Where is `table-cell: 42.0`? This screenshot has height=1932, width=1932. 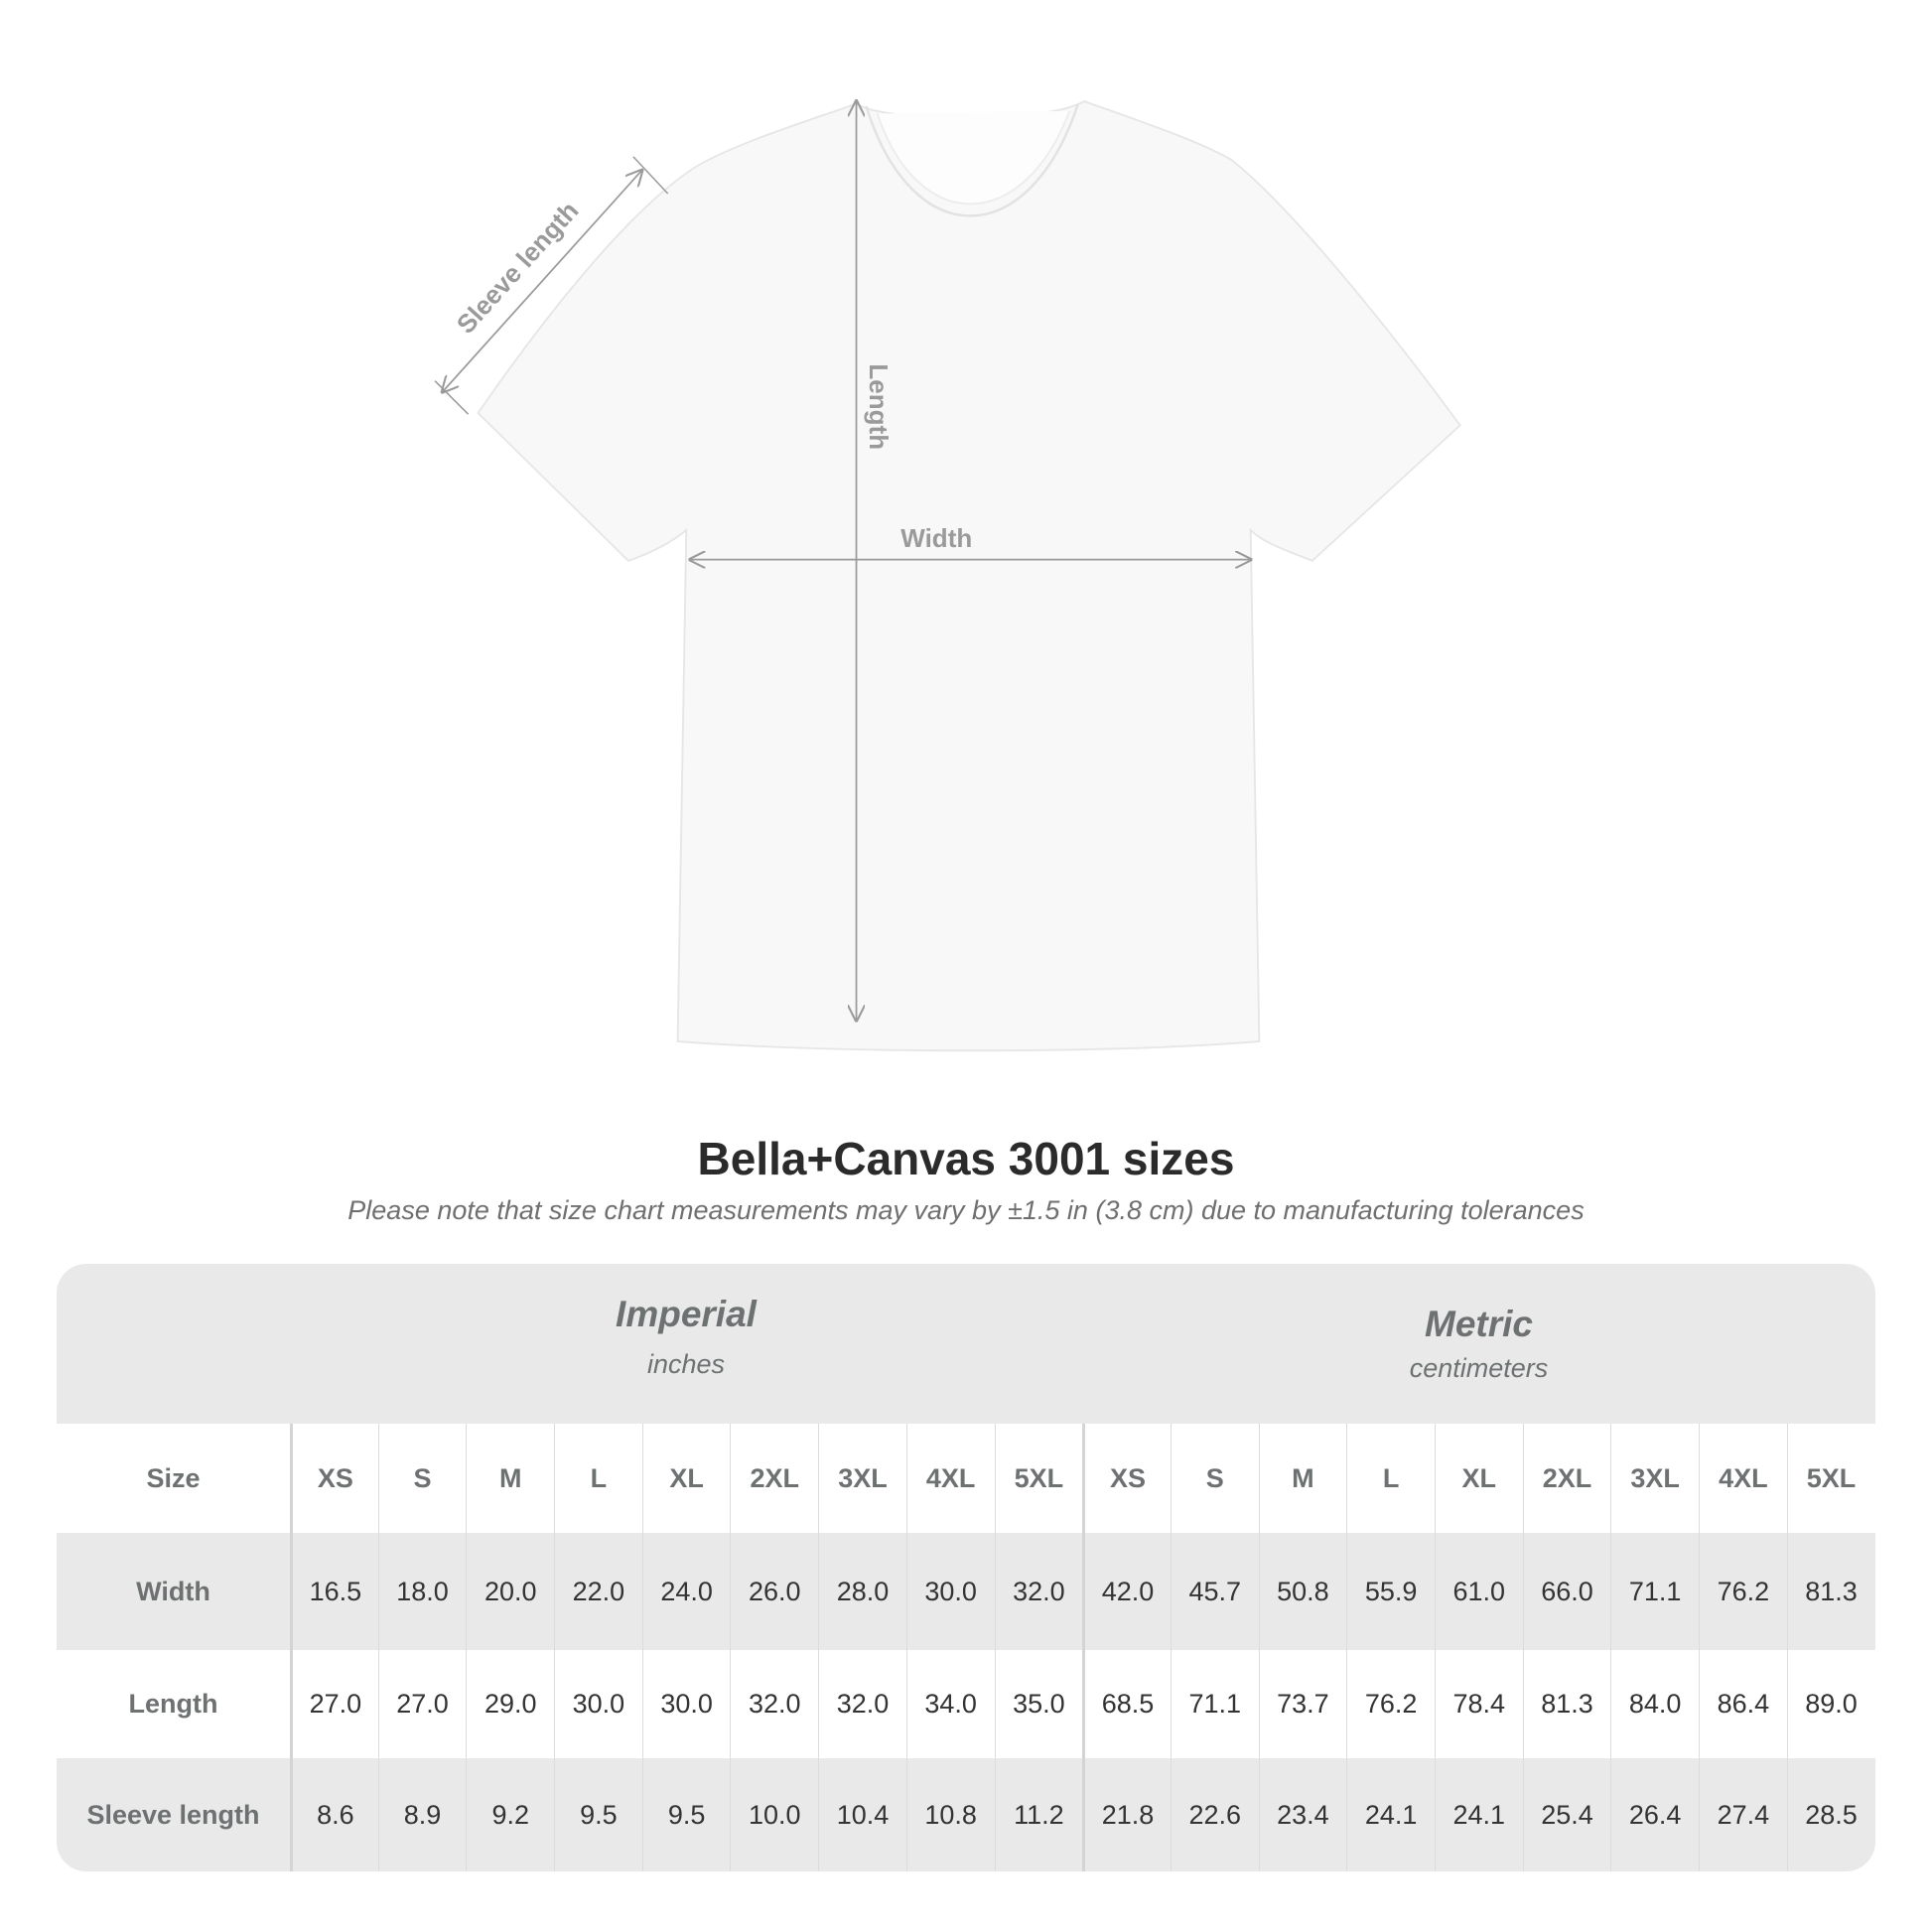
table-cell: 42.0 is located at coordinates (1127, 1592).